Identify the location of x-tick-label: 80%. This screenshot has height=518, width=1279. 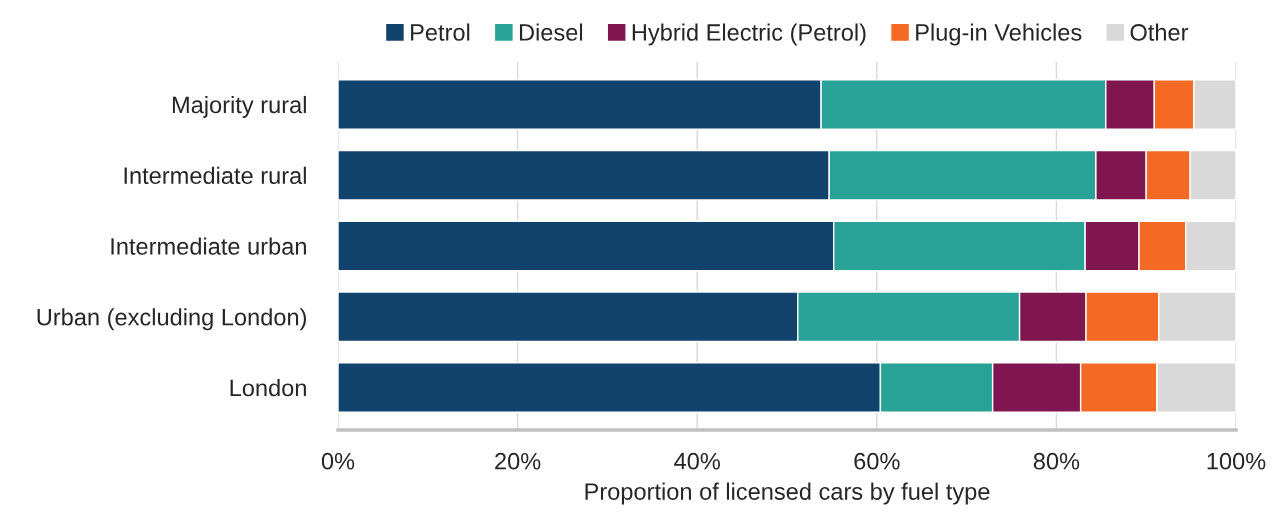
(1056, 461).